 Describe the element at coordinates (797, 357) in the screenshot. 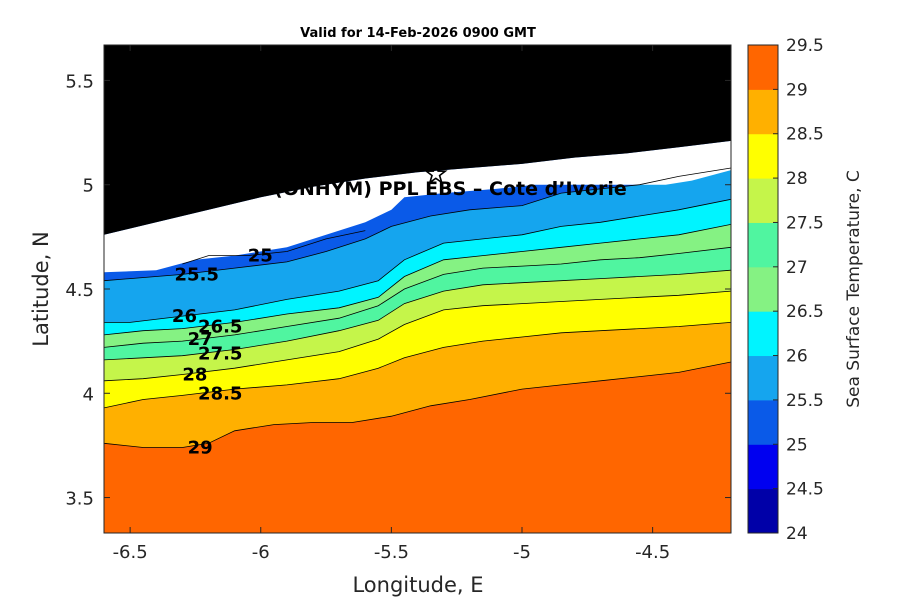

I see `colorbar-tick-label: 26` at that location.